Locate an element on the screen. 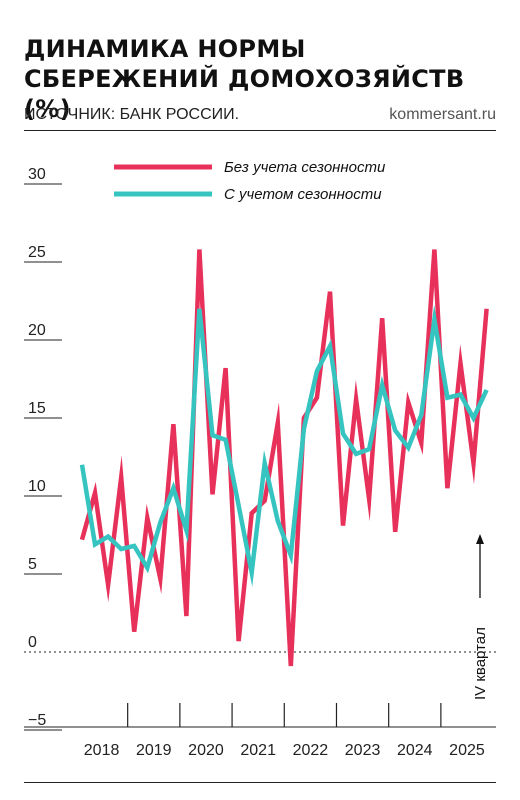  y-tick-label: 30 is located at coordinates (37, 174).